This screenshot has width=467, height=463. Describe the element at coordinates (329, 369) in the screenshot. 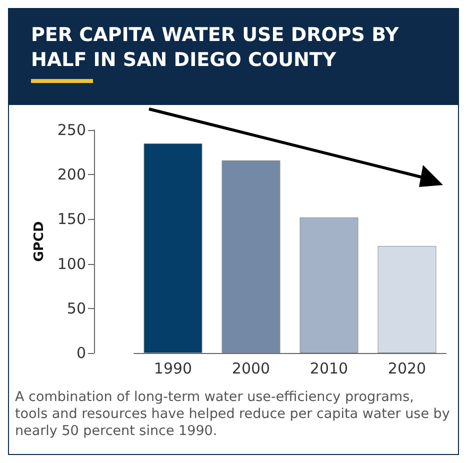

I see `x-tick-label: 2010` at that location.